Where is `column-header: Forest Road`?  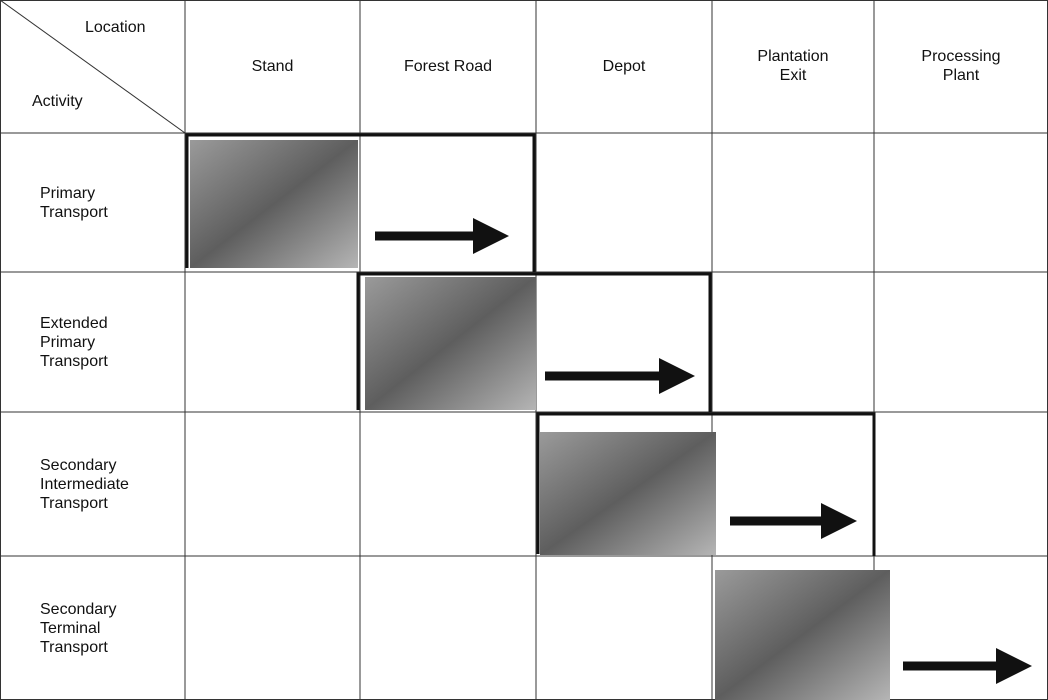 column-header: Forest Road is located at coordinates (448, 66).